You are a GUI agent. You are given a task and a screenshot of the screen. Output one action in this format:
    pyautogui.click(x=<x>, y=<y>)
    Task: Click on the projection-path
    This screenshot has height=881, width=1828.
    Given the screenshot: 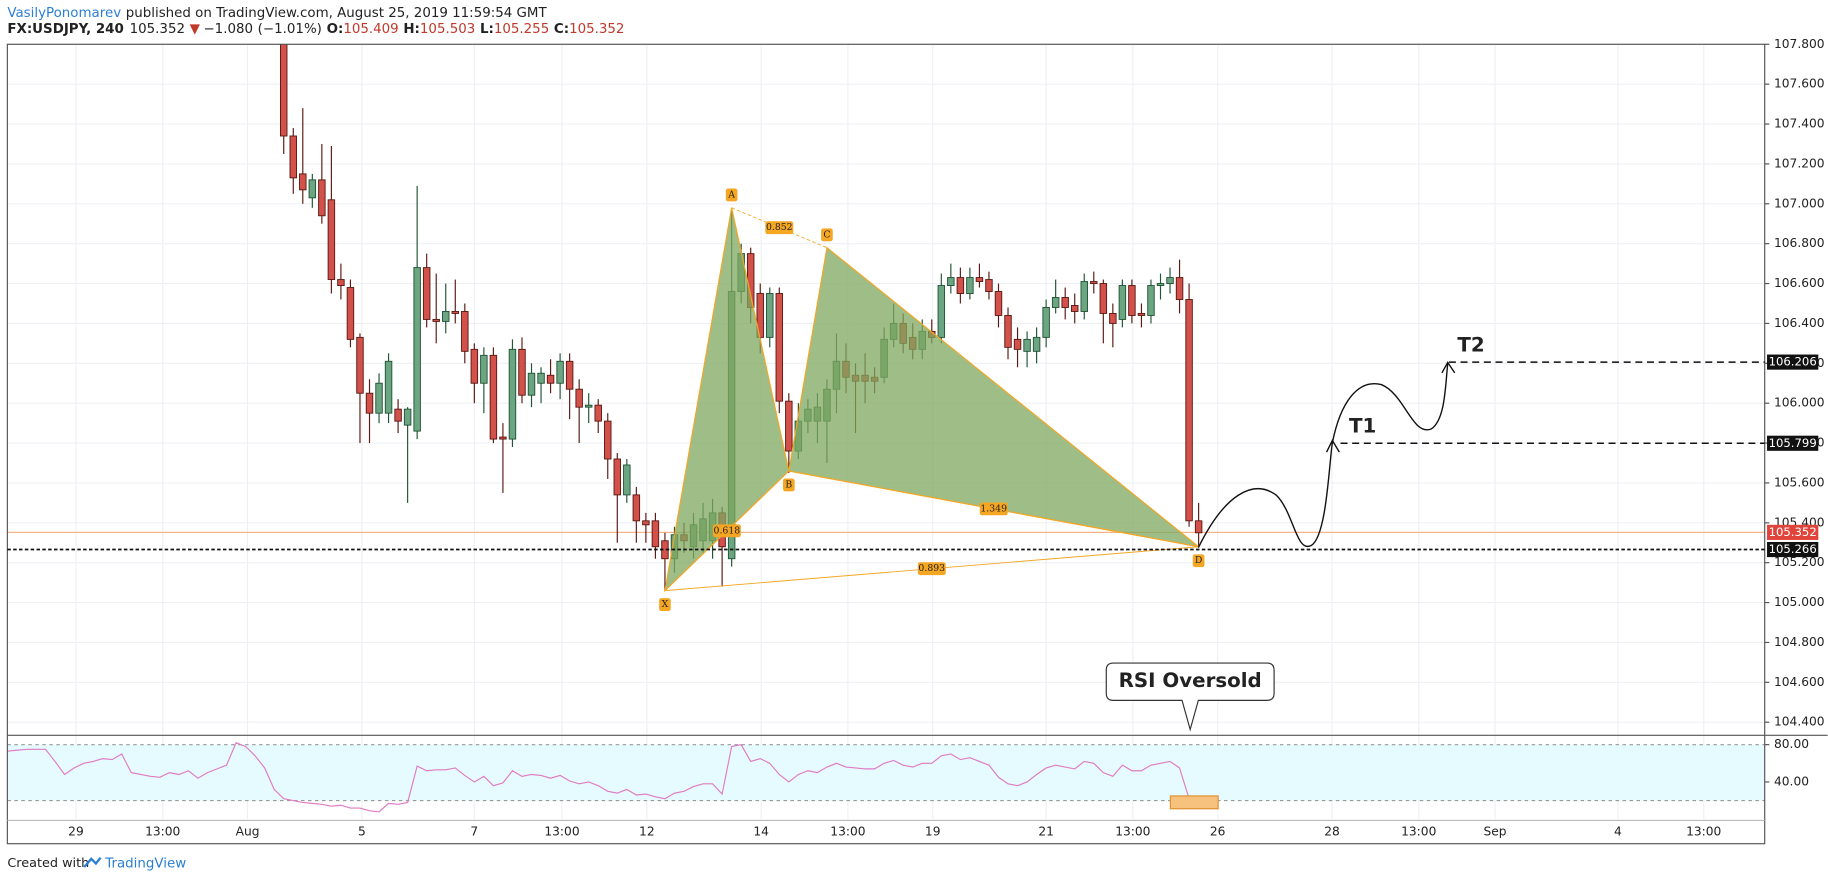 What is the action you would take?
    pyautogui.click(x=1323, y=456)
    